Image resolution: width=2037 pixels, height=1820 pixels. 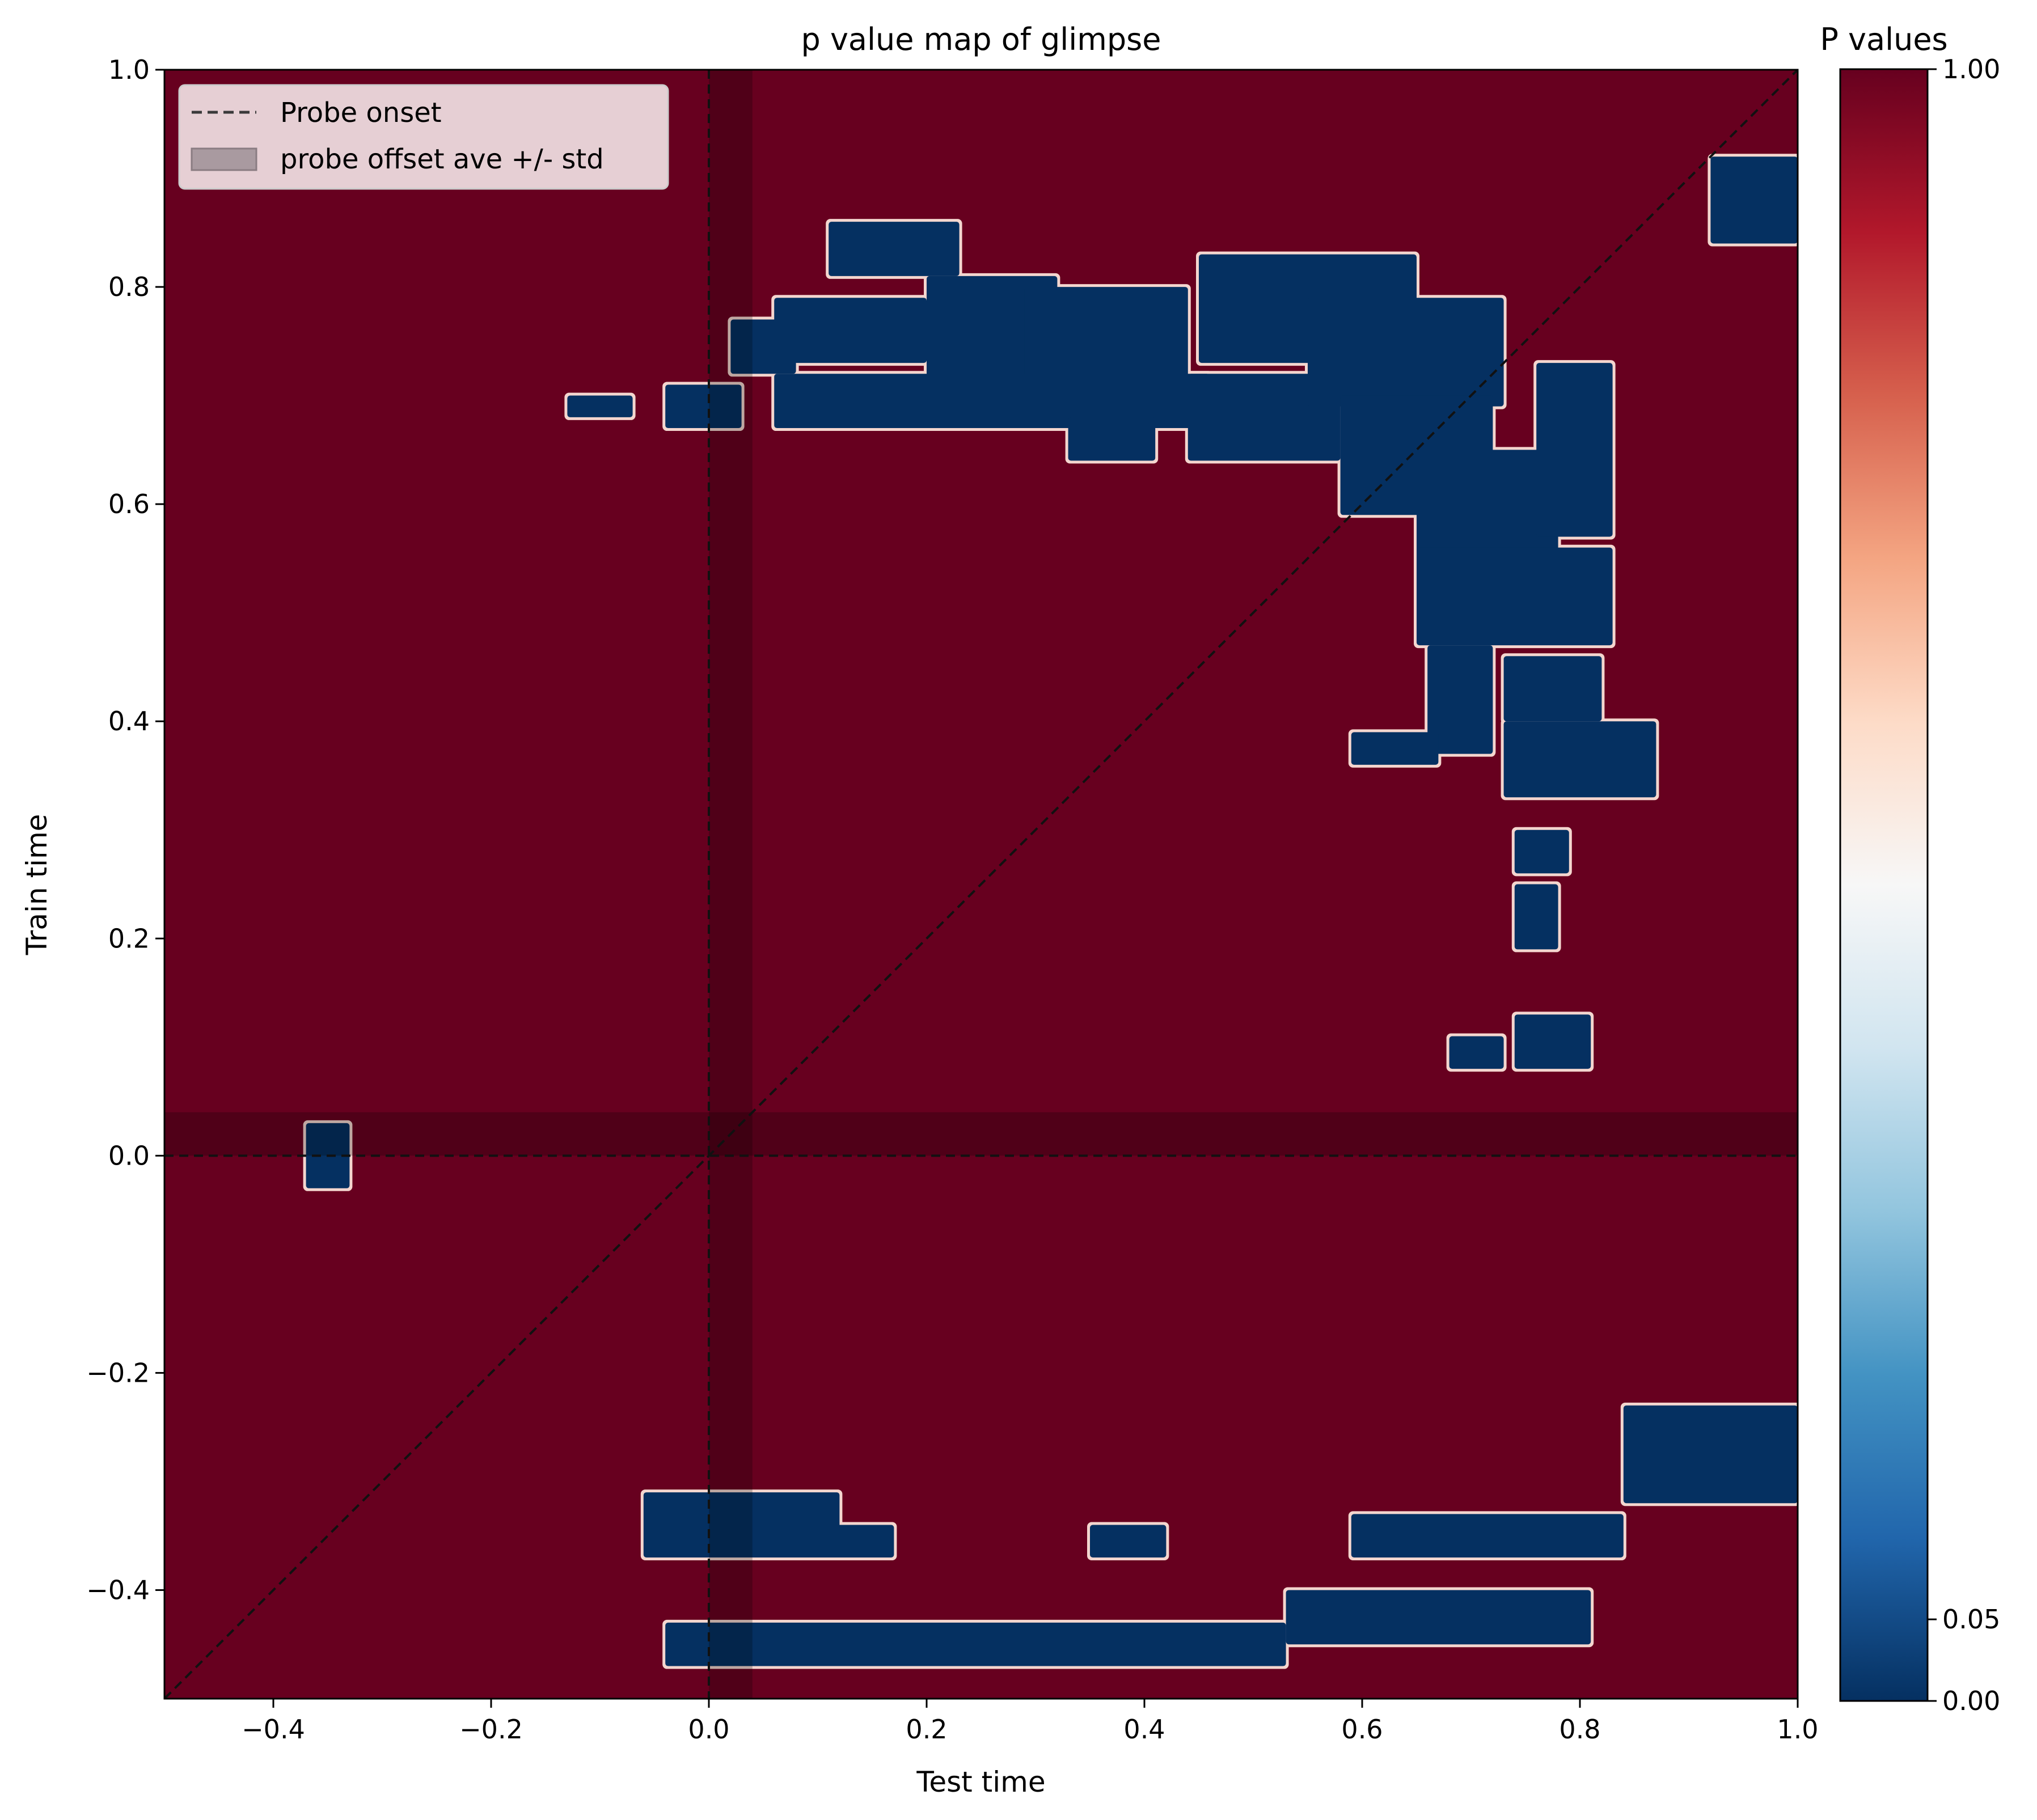 What do you see at coordinates (273, 1729) in the screenshot?
I see `x-tick-label: −0.4` at bounding box center [273, 1729].